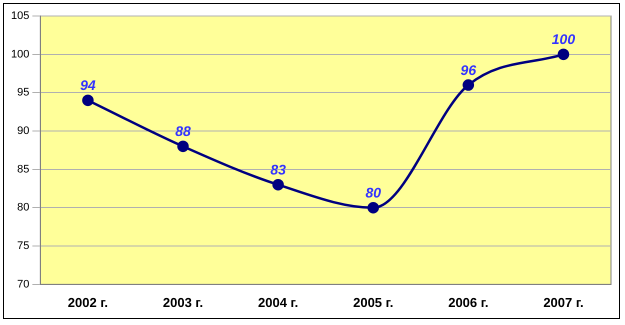 The image size is (625, 325). Describe the element at coordinates (23, 246) in the screenshot. I see `y-tick-label: 75` at that location.